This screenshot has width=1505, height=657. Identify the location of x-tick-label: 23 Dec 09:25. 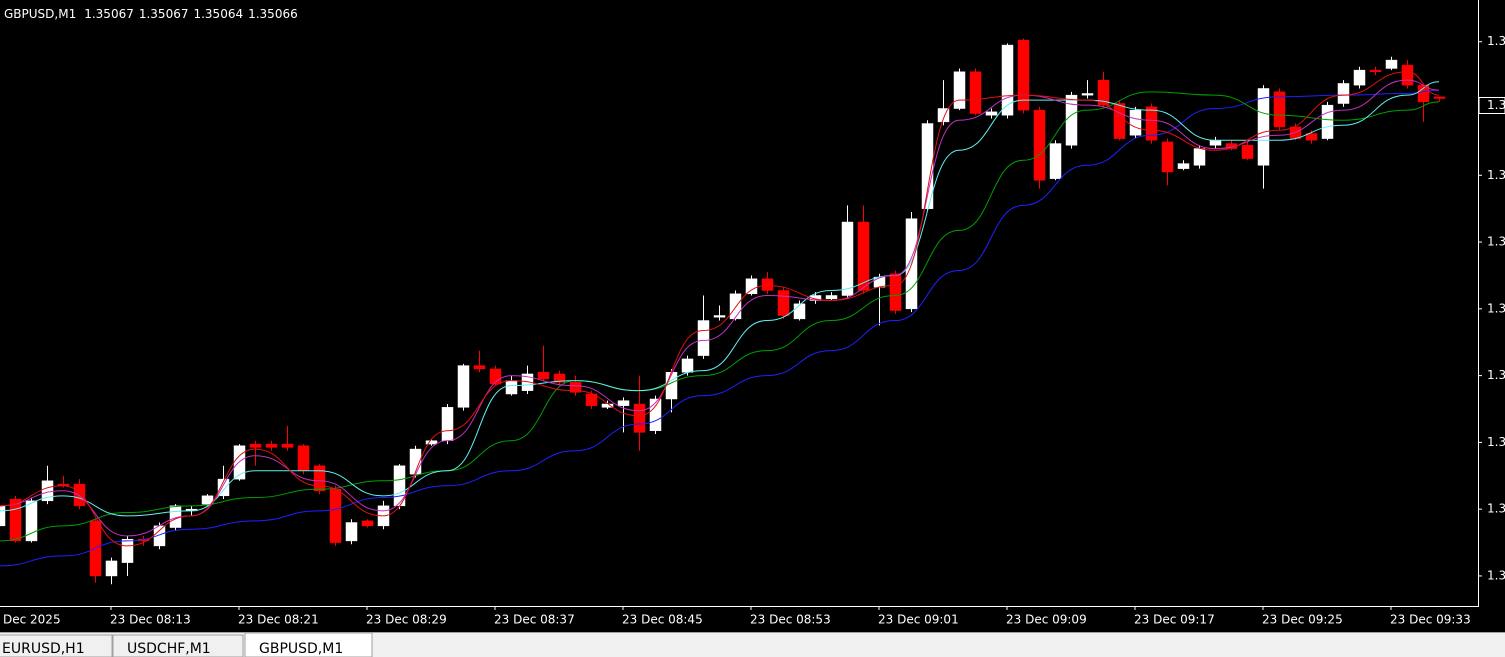
(1302, 620).